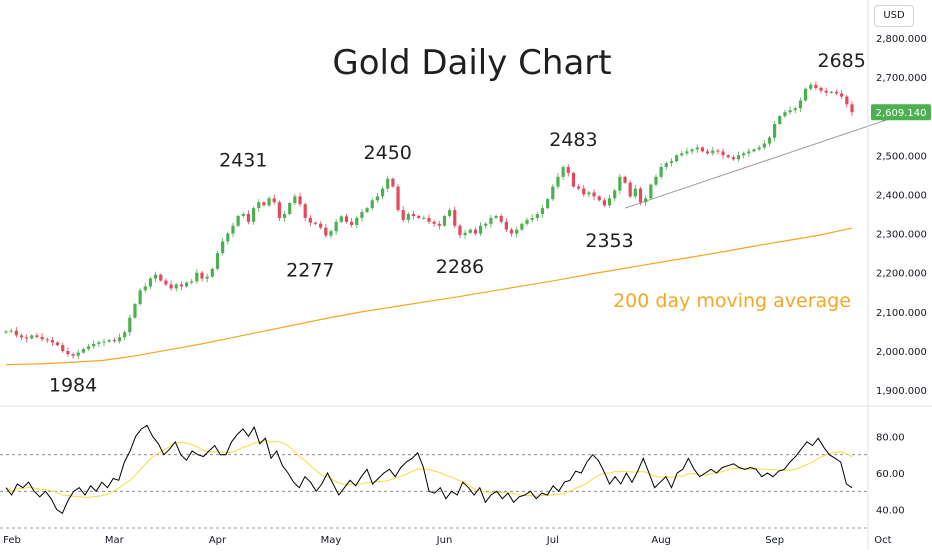 The height and width of the screenshot is (554, 932). I want to click on time-tick-label: Oct, so click(882, 540).